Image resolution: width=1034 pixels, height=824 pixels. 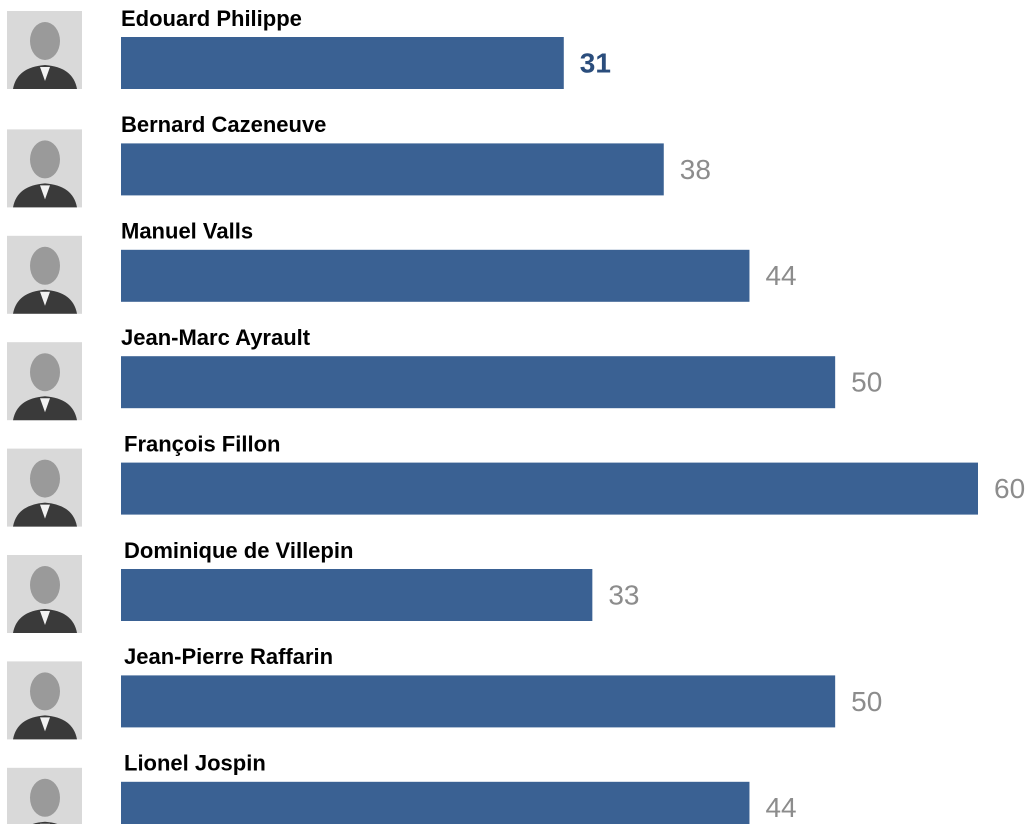 I want to click on candidate-name: Dominique de Villepin, so click(x=238, y=550).